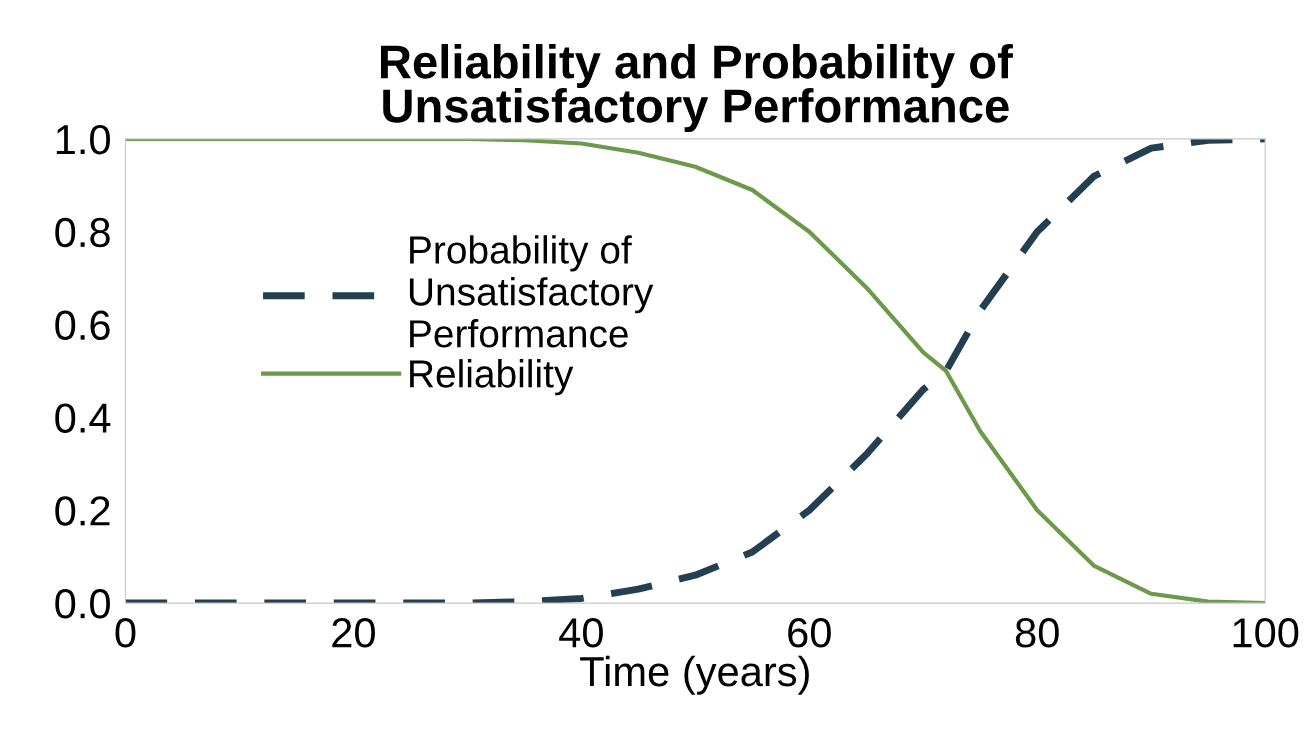  Describe the element at coordinates (125, 633) in the screenshot. I see `x-tick-label: 0` at that location.